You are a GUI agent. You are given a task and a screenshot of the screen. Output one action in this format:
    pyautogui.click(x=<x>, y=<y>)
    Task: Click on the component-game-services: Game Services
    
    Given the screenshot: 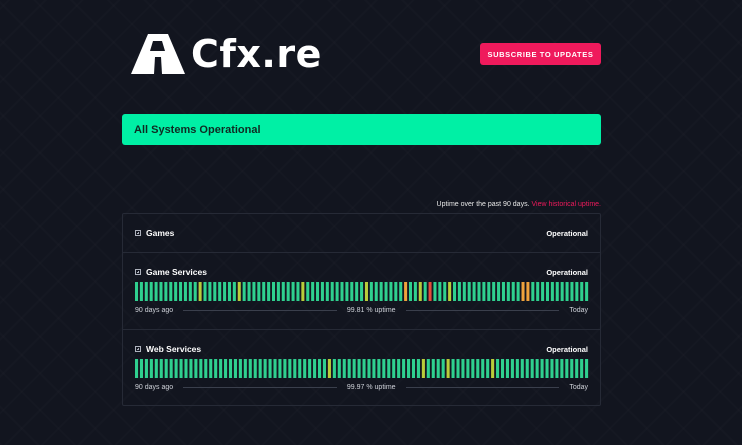 What is the action you would take?
    pyautogui.click(x=171, y=272)
    